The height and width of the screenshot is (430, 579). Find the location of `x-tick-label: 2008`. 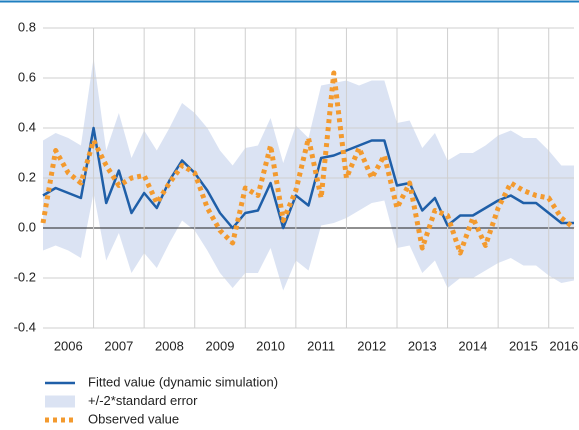

x-tick-label: 2008 is located at coordinates (169, 345).